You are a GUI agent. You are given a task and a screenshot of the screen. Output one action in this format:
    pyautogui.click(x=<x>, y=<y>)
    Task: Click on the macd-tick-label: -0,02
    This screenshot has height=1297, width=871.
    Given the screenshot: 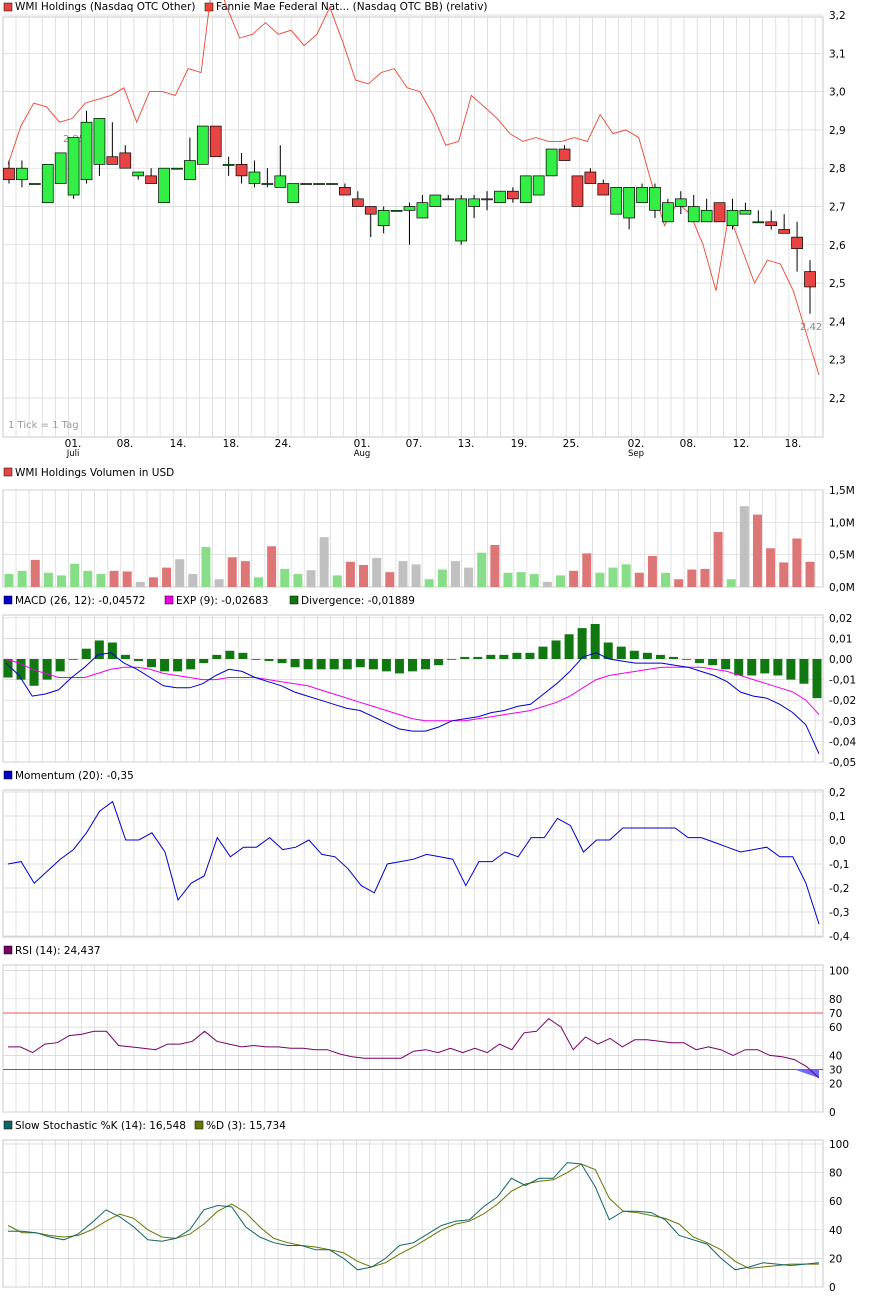 What is the action you would take?
    pyautogui.click(x=842, y=701)
    